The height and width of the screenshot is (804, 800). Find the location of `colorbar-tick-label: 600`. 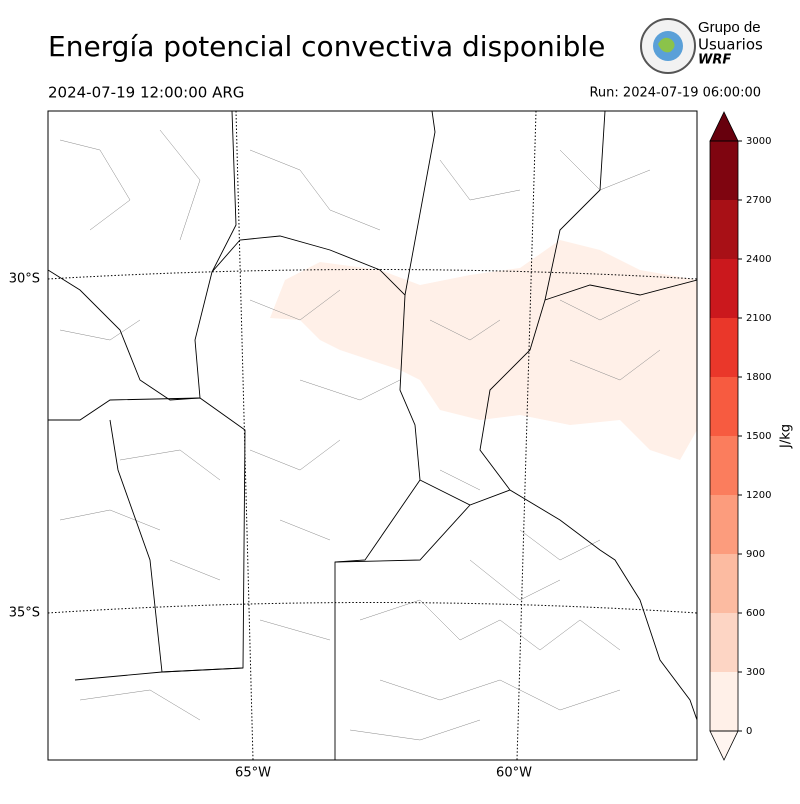

colorbar-tick-label: 600 is located at coordinates (755, 613).